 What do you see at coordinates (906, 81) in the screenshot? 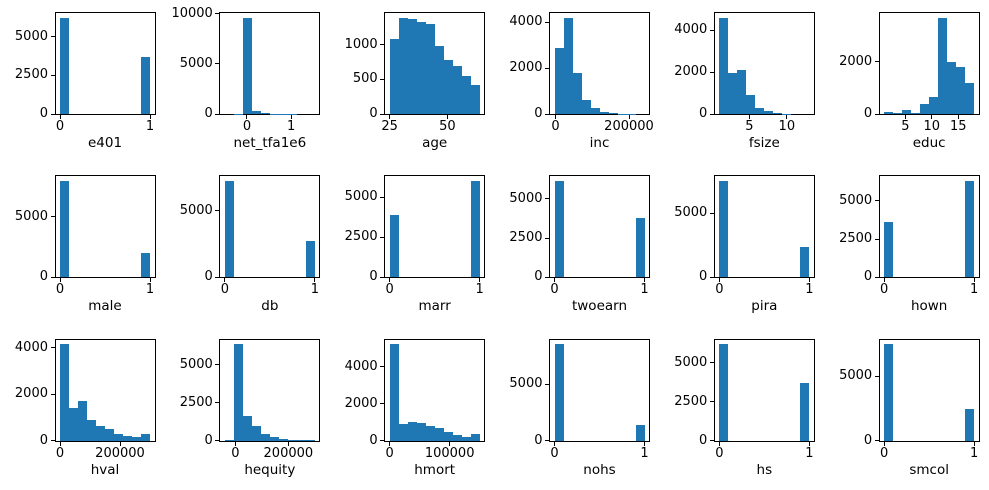
I see `subplot-educ: 0 2000 5 10 15 educ` at bounding box center [906, 81].